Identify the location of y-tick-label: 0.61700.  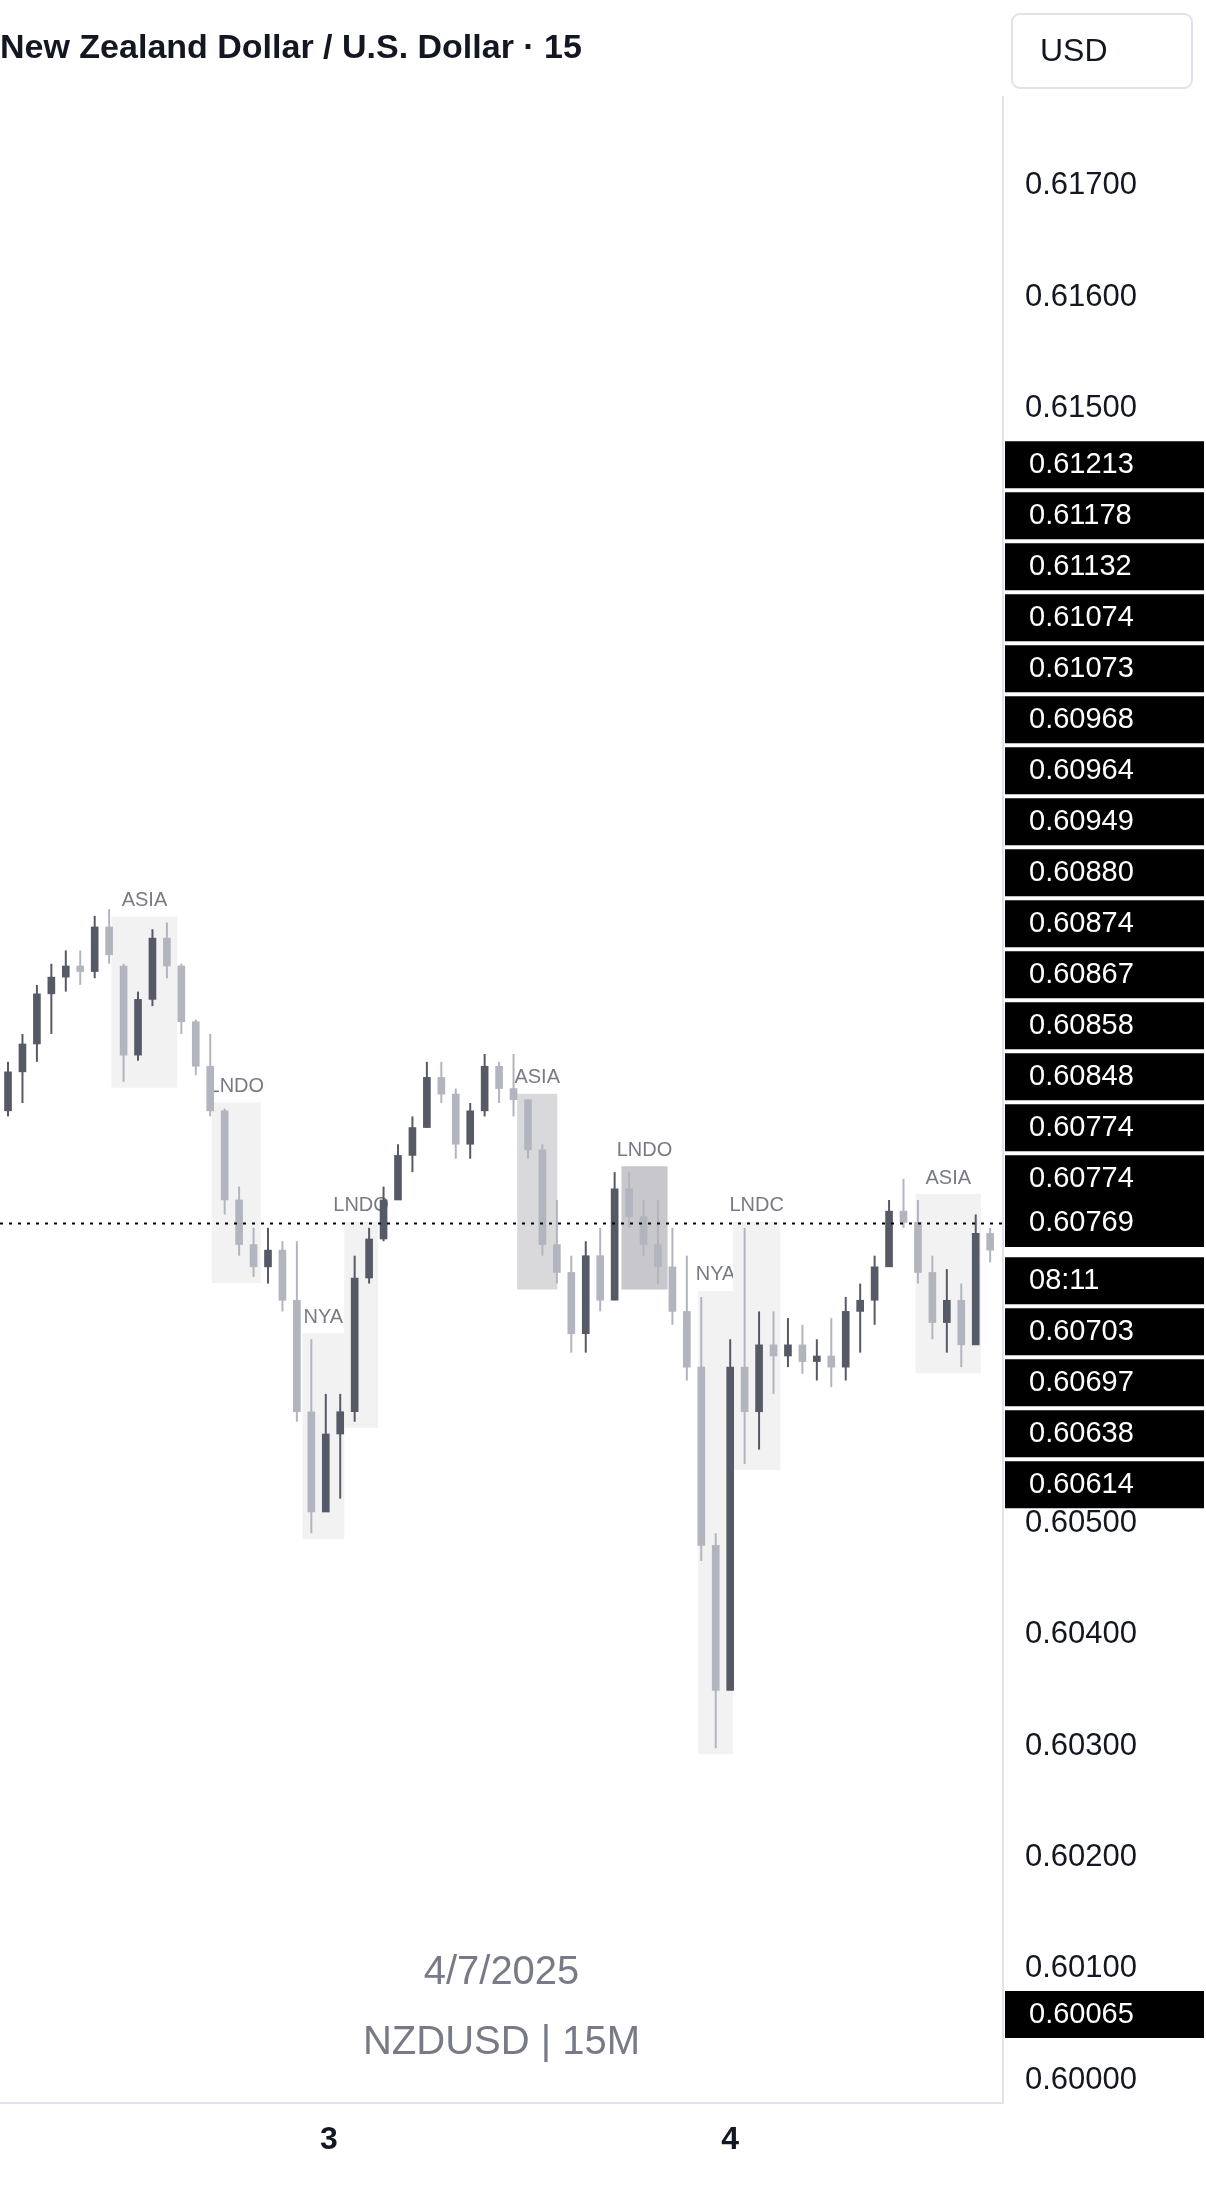
(1081, 184).